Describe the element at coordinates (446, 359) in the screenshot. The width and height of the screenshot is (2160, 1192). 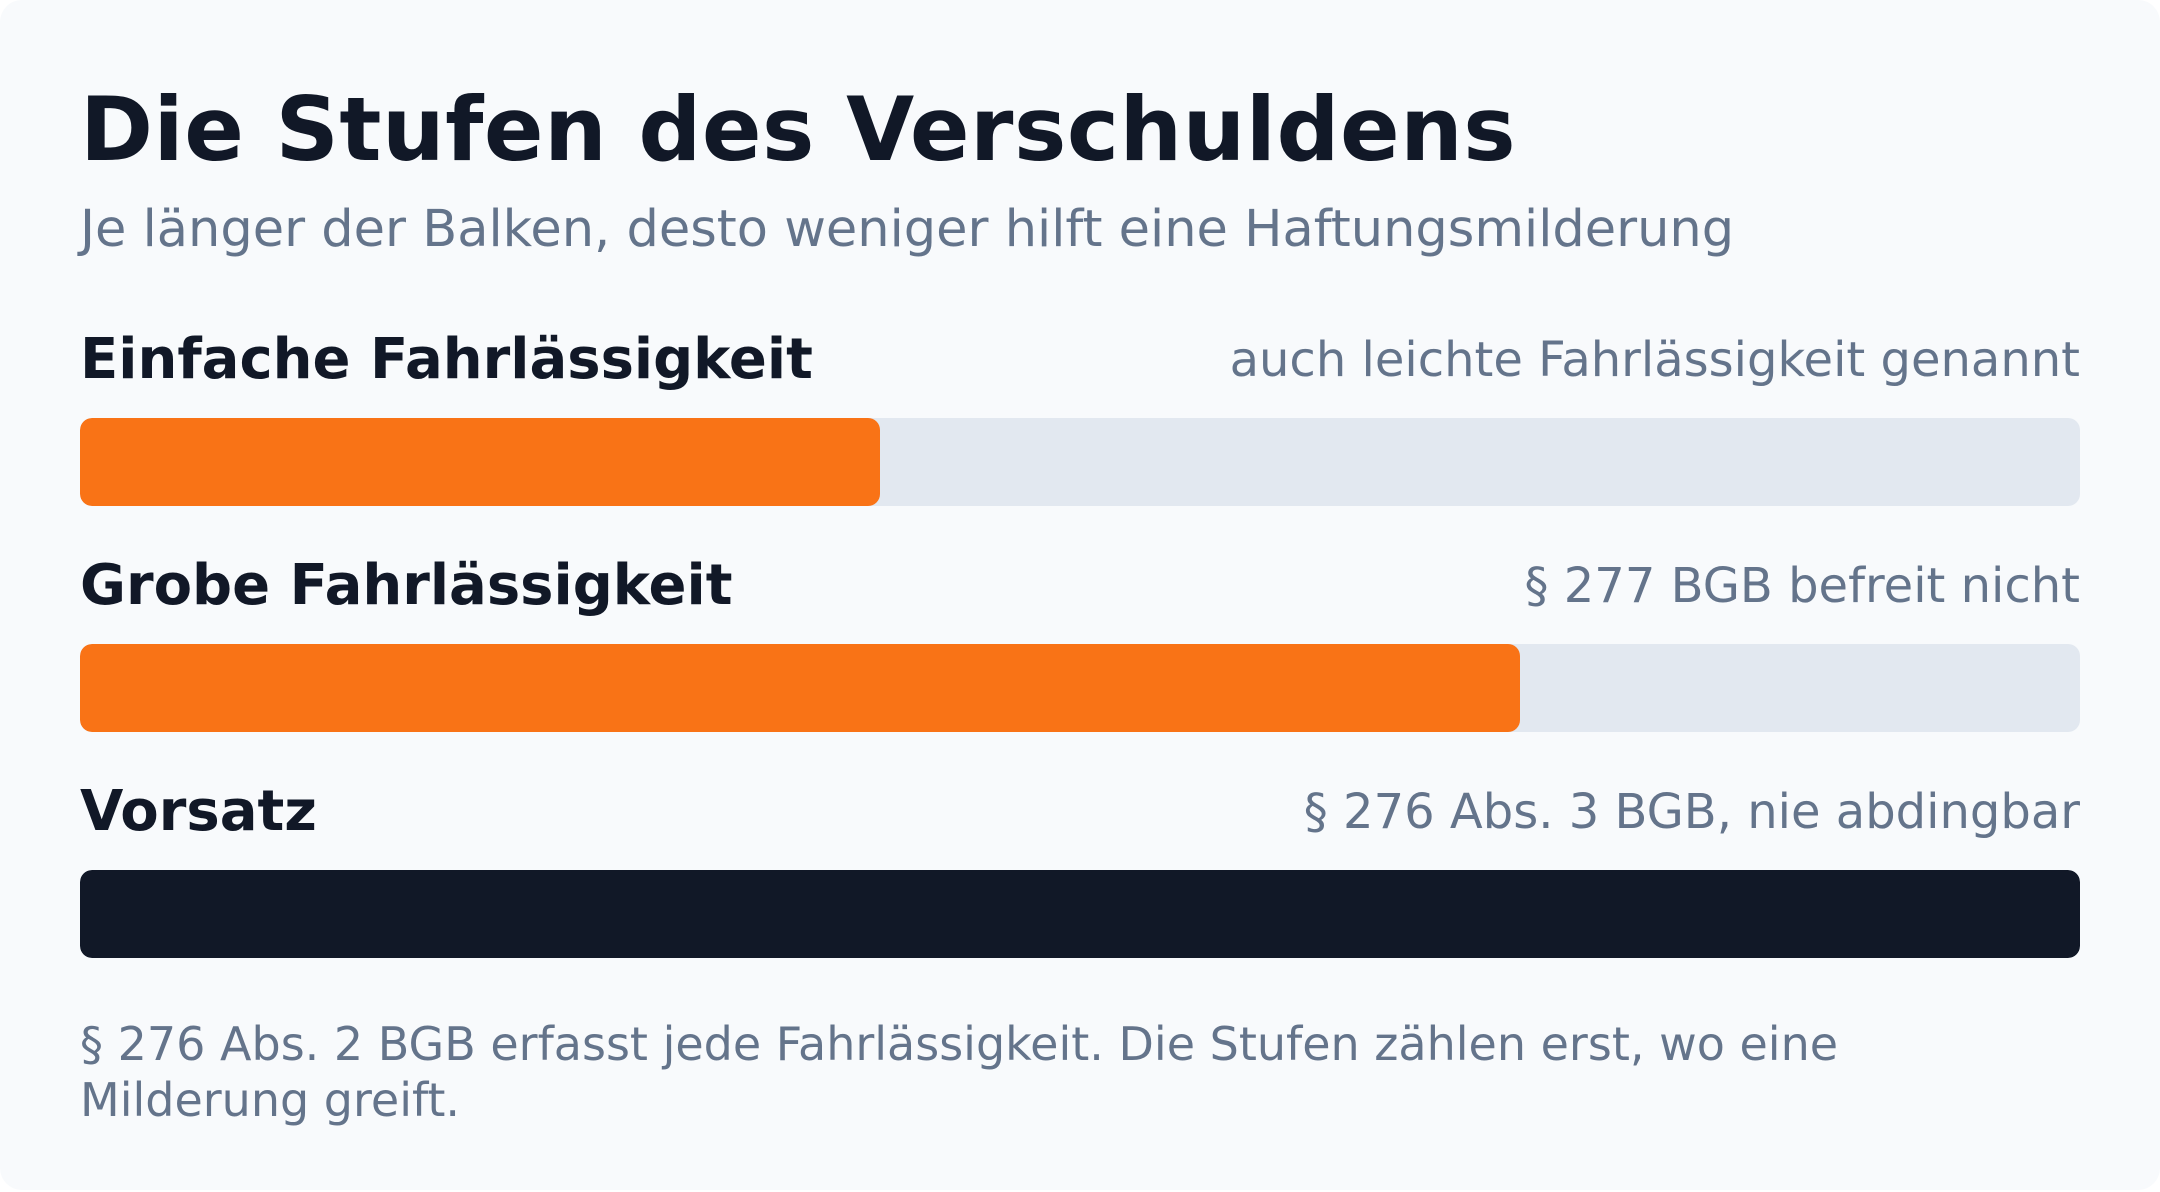
I see `bar-label: Einfache Fahrlässigkeit` at that location.